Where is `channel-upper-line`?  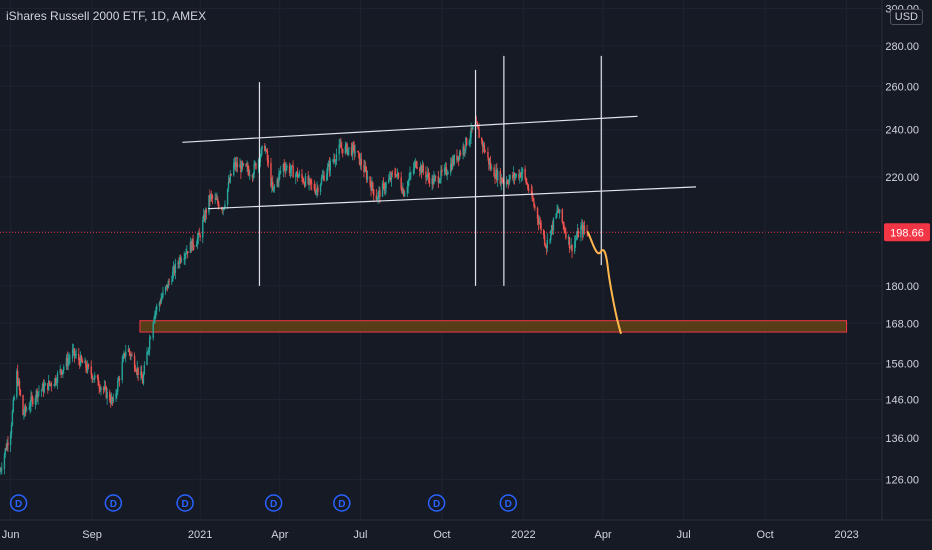
channel-upper-line is located at coordinates (410, 129).